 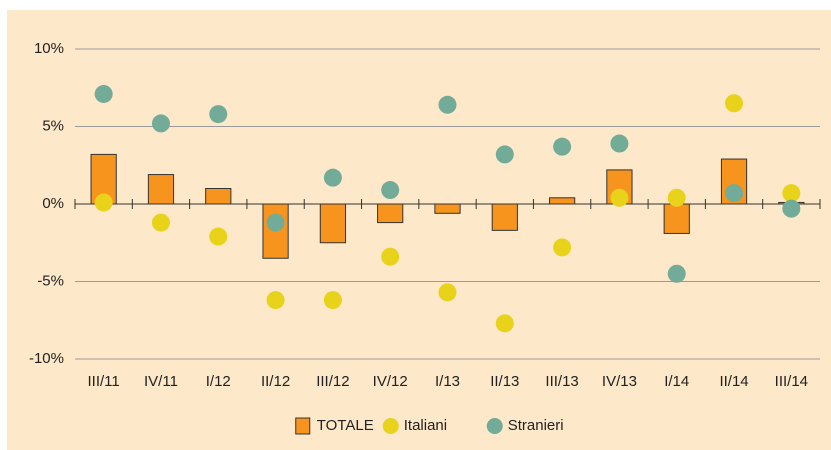 I want to click on x-tick-label: I/14, so click(x=676, y=381).